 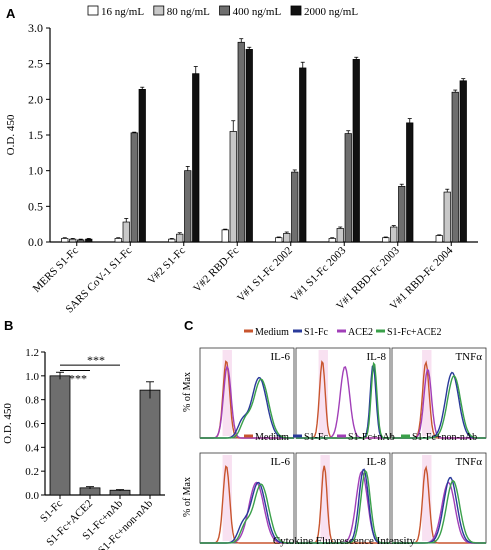 I want to click on x-tick-label: S1-Fc, so click(x=51, y=511).